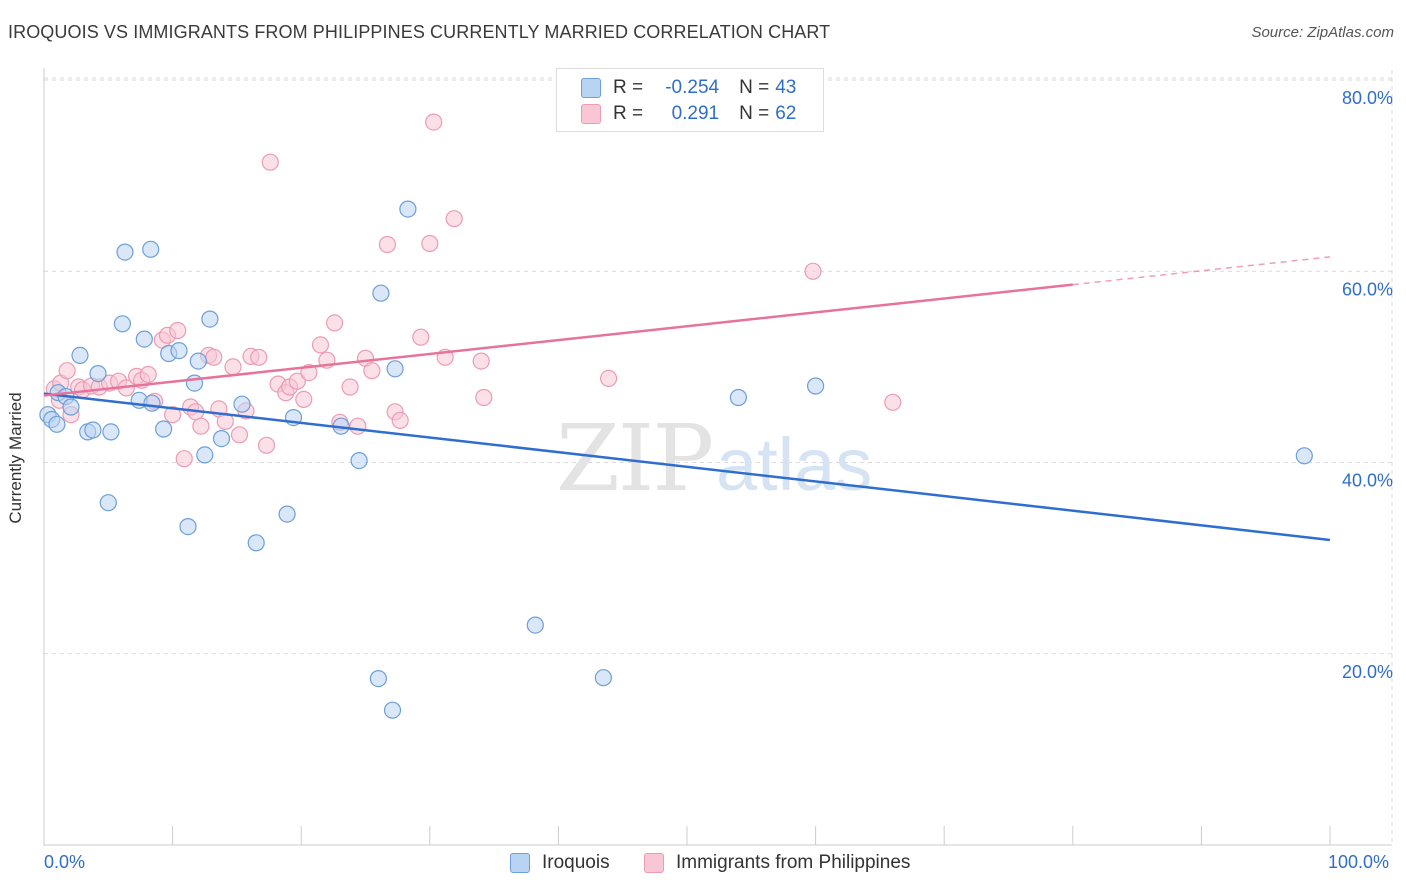  Describe the element at coordinates (65, 862) in the screenshot. I see `x-tick-min: 0.0%` at that location.